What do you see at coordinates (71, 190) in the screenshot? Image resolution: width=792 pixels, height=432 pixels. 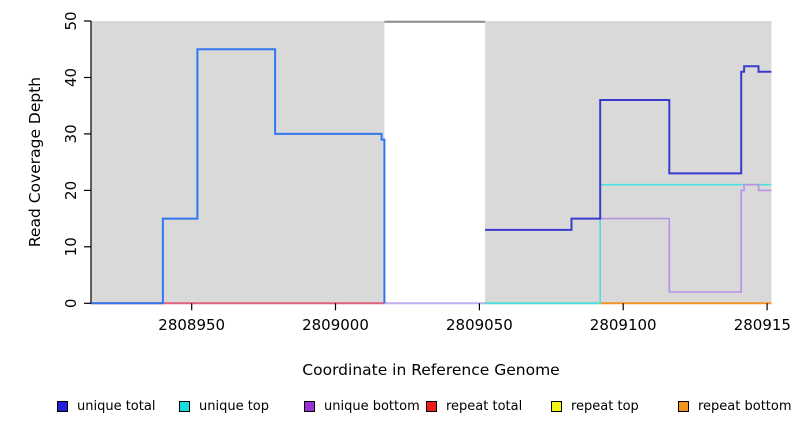 I see `y-tick-label: 20` at bounding box center [71, 190].